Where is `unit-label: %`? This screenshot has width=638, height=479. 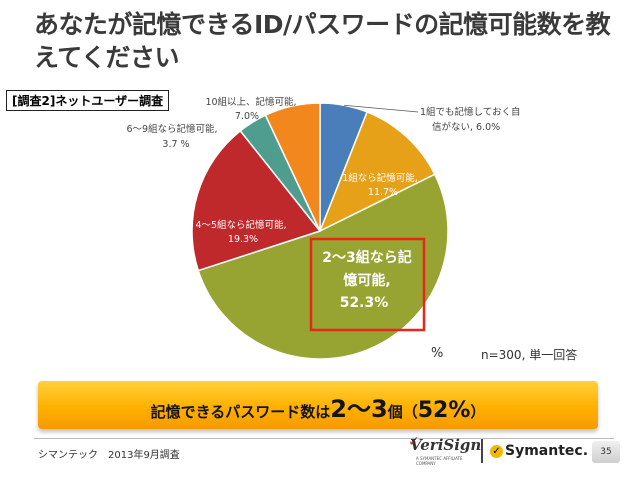
unit-label: % is located at coordinates (437, 353).